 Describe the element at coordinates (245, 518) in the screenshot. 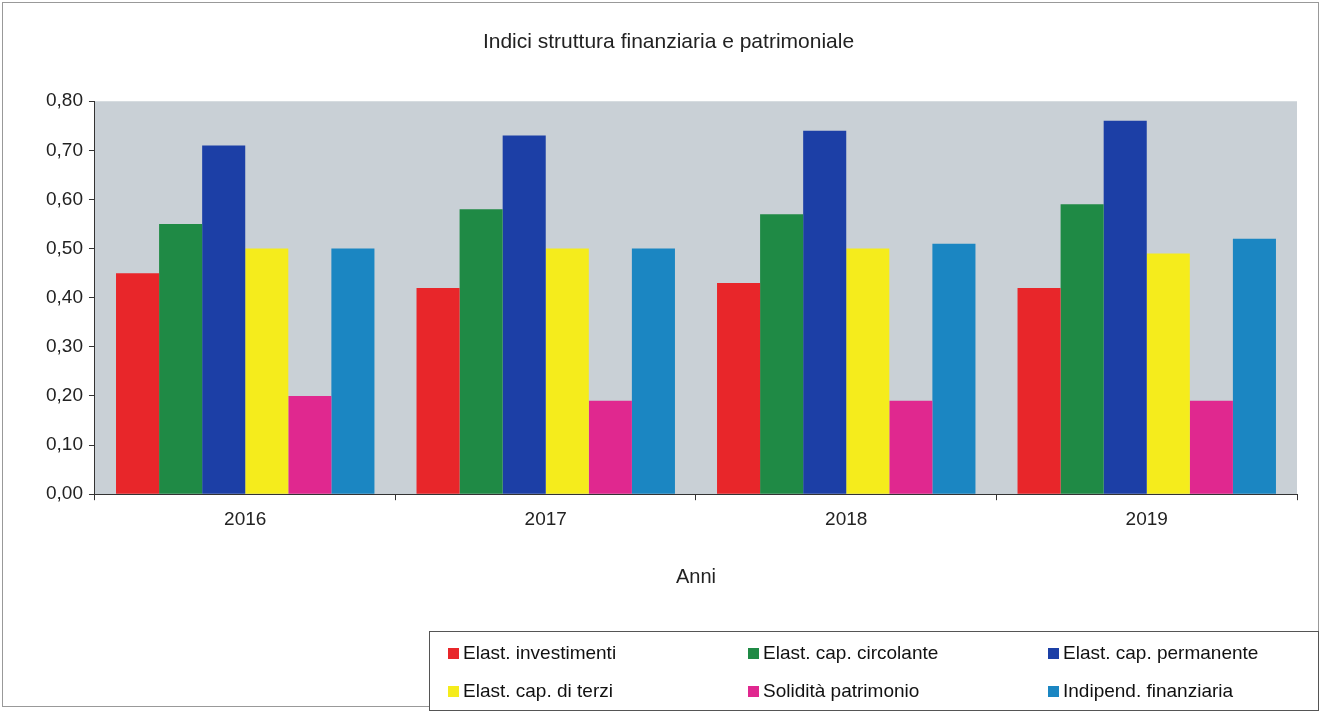

I see `x-tick-label: 2016` at that location.